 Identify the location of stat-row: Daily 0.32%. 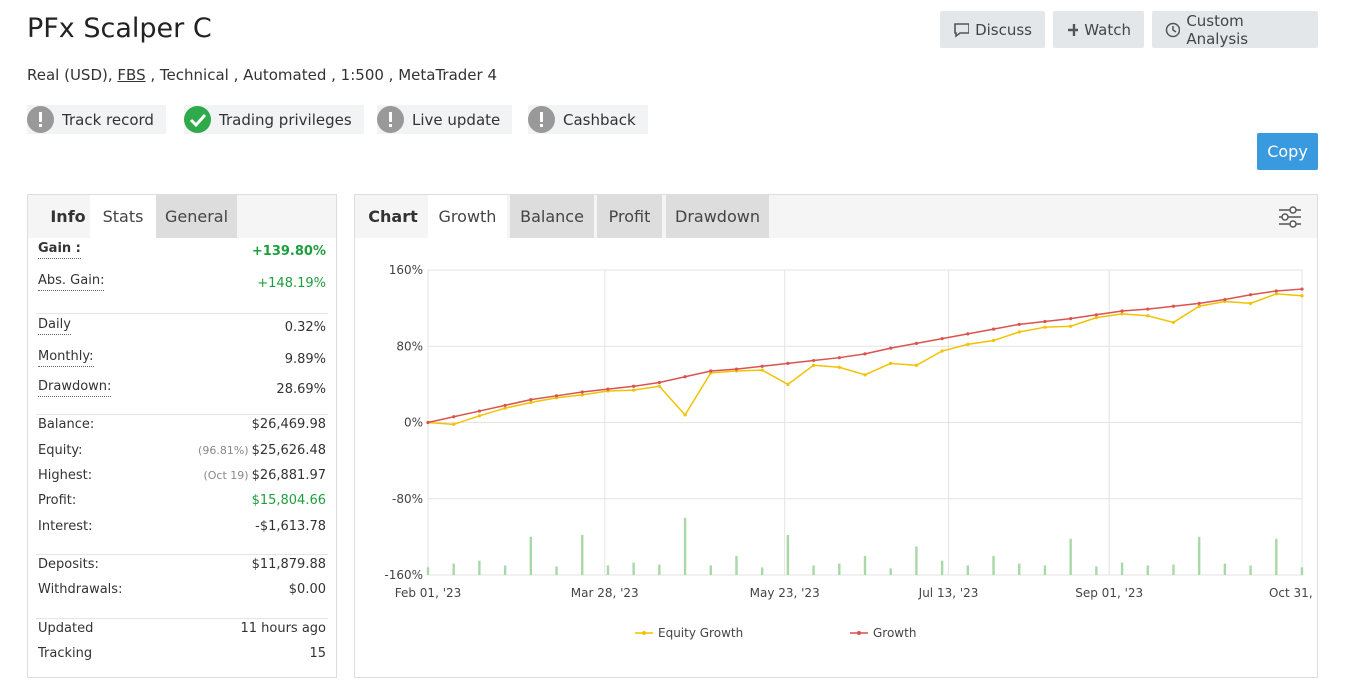
(182, 326).